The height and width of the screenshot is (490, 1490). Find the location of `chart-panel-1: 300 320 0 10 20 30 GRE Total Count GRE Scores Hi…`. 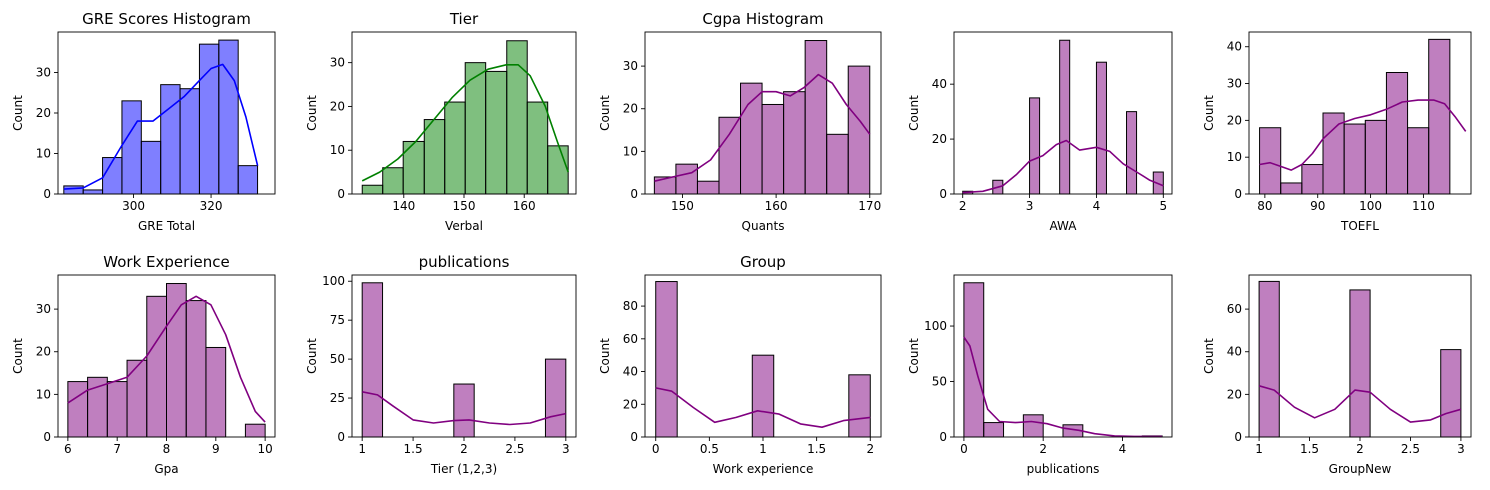

chart-panel-1: 300 320 0 10 20 30 GRE Total Count GRE Scores Hi… is located at coordinates (143, 121).